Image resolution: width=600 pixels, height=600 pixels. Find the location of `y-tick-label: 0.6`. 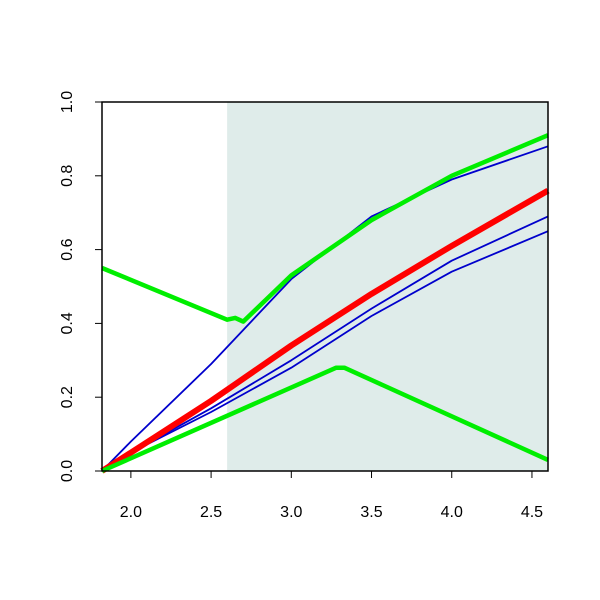

y-tick-label: 0.6 is located at coordinates (67, 249).